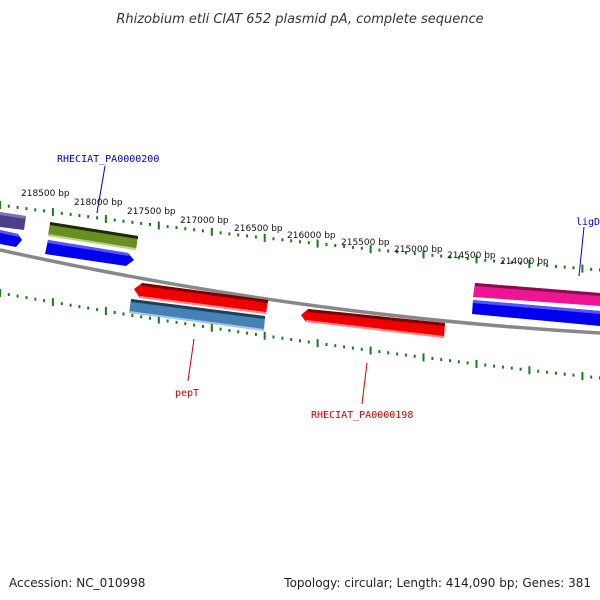  I want to click on scale-label: 214500 bp, so click(471, 256).